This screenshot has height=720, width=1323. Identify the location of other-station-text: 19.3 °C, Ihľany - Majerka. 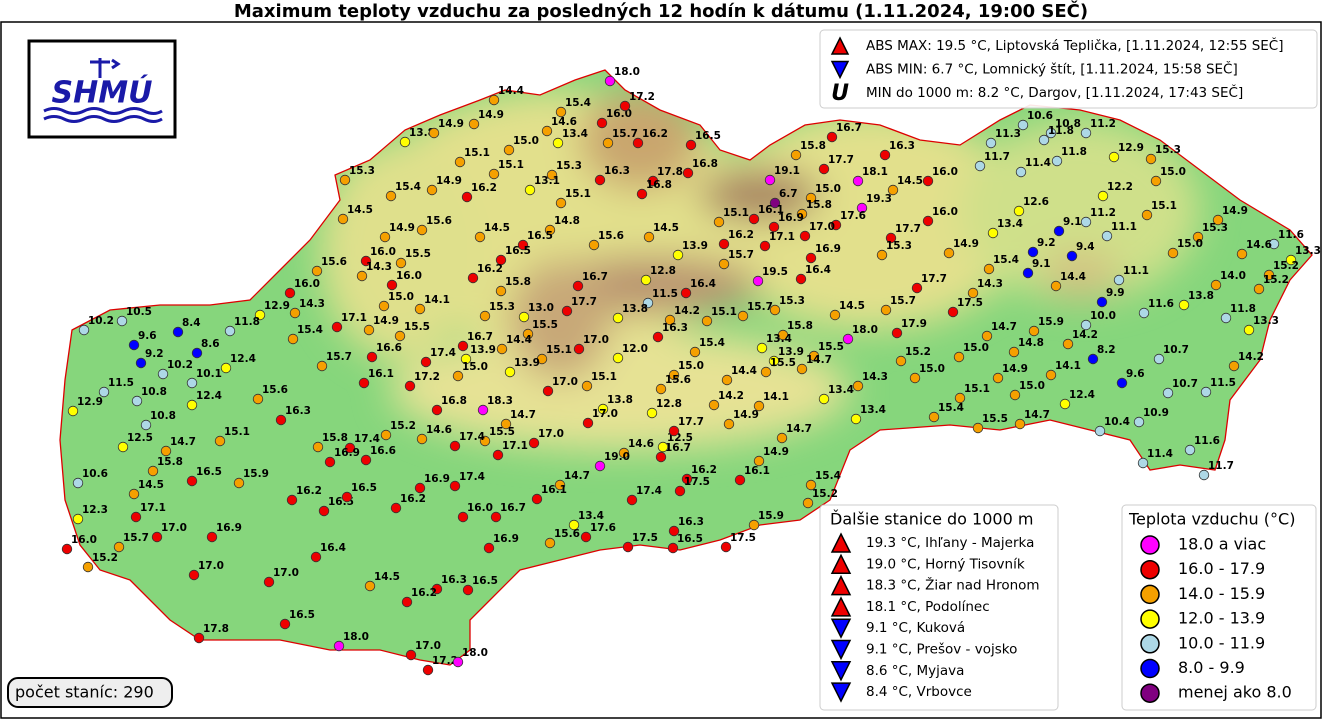
(950, 543).